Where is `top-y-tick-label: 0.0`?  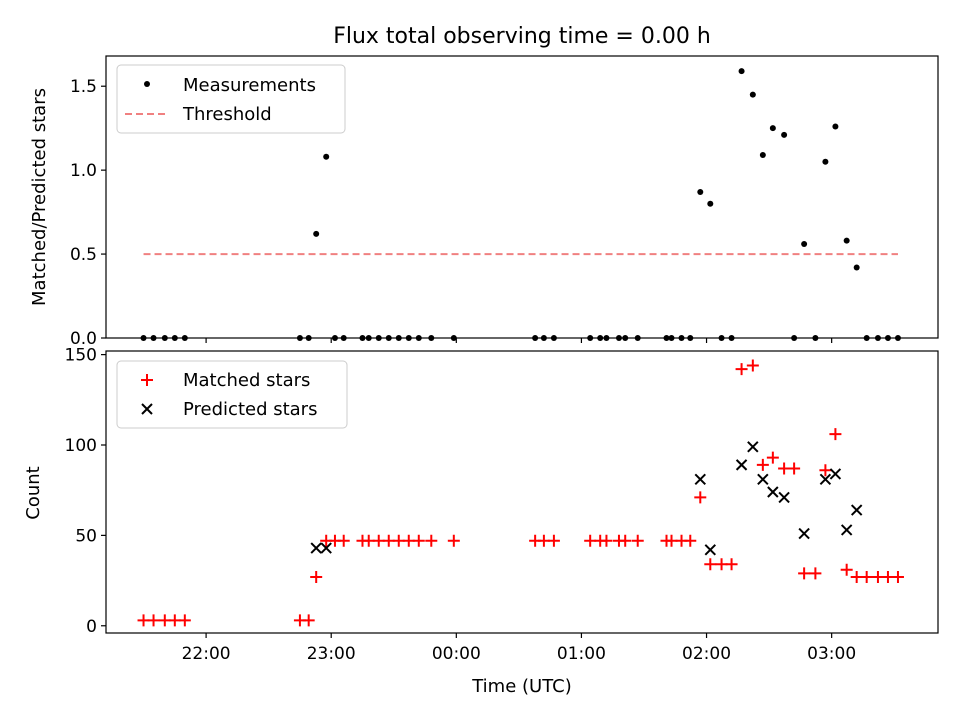 top-y-tick-label: 0.0 is located at coordinates (83, 339).